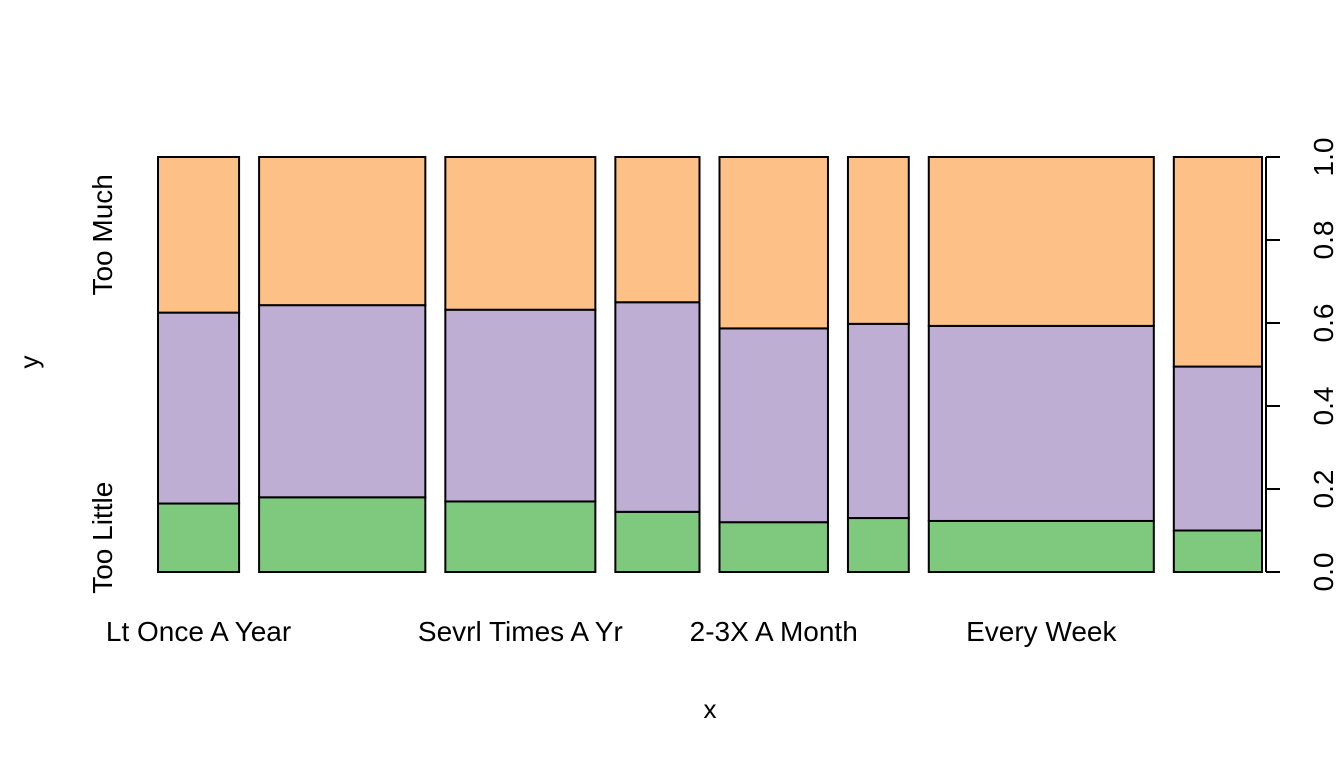 This screenshot has width=1344, height=768. Describe the element at coordinates (520, 233) in the screenshot. I see `bar-segment-c2-l2` at that location.